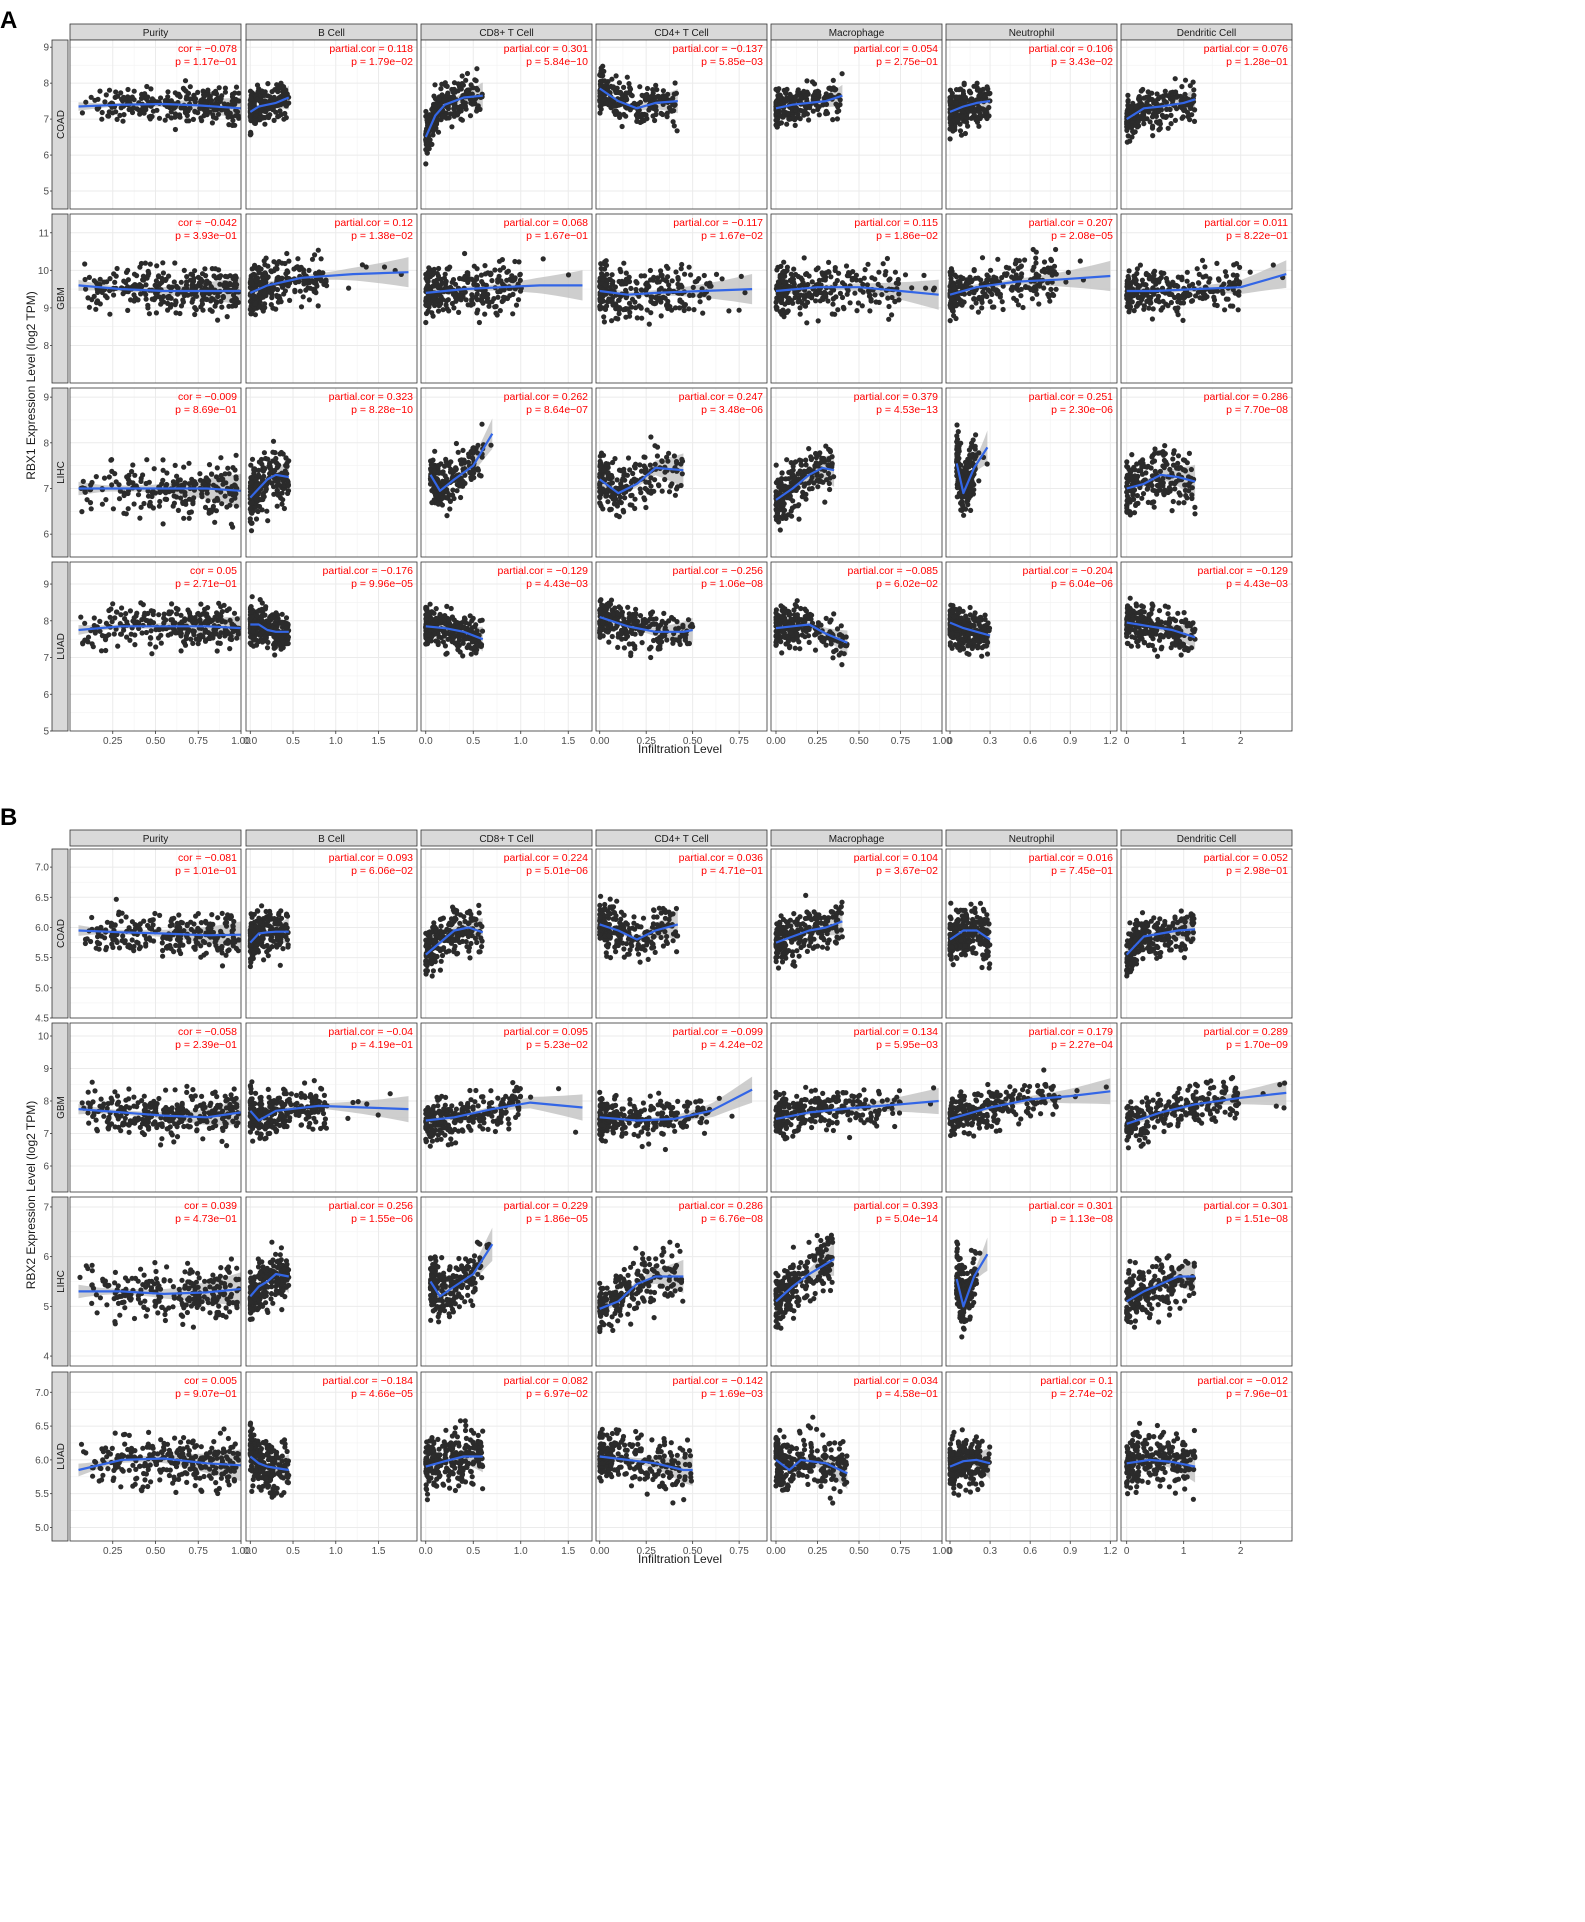  What do you see at coordinates (373, 223) in the screenshot?
I see `cor-label: partial.cor = 0.12` at bounding box center [373, 223].